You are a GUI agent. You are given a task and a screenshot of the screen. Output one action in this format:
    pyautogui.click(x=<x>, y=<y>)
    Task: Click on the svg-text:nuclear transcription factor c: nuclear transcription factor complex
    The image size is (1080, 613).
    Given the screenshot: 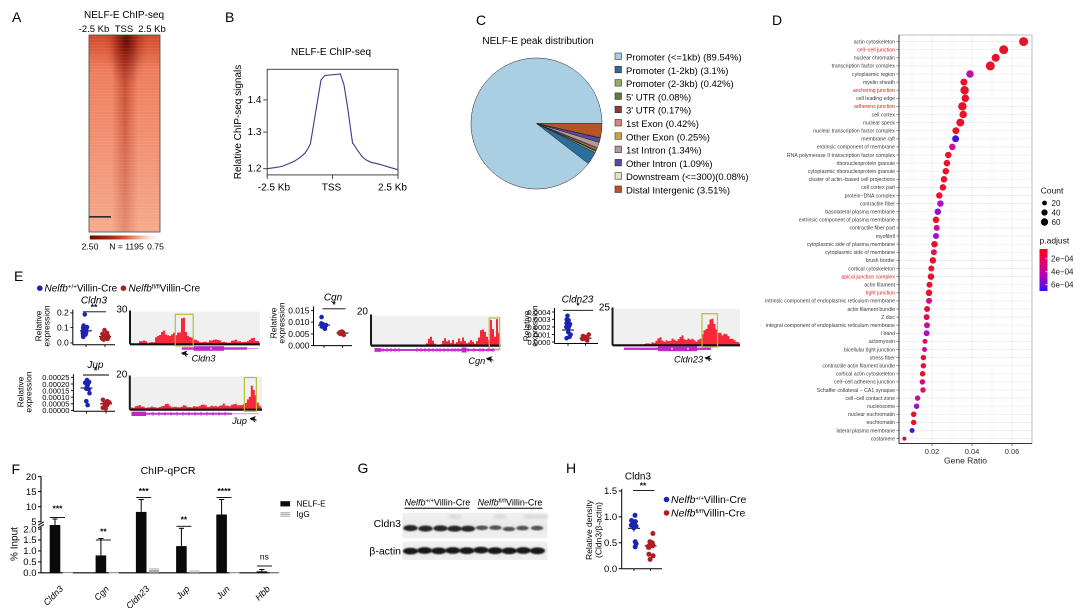 What is the action you would take?
    pyautogui.click(x=854, y=132)
    